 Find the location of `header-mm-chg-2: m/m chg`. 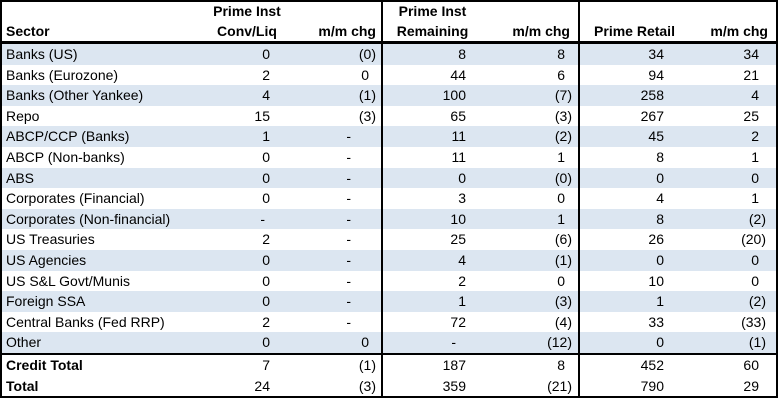

header-mm-chg-2: m/m chg is located at coordinates (530, 32).